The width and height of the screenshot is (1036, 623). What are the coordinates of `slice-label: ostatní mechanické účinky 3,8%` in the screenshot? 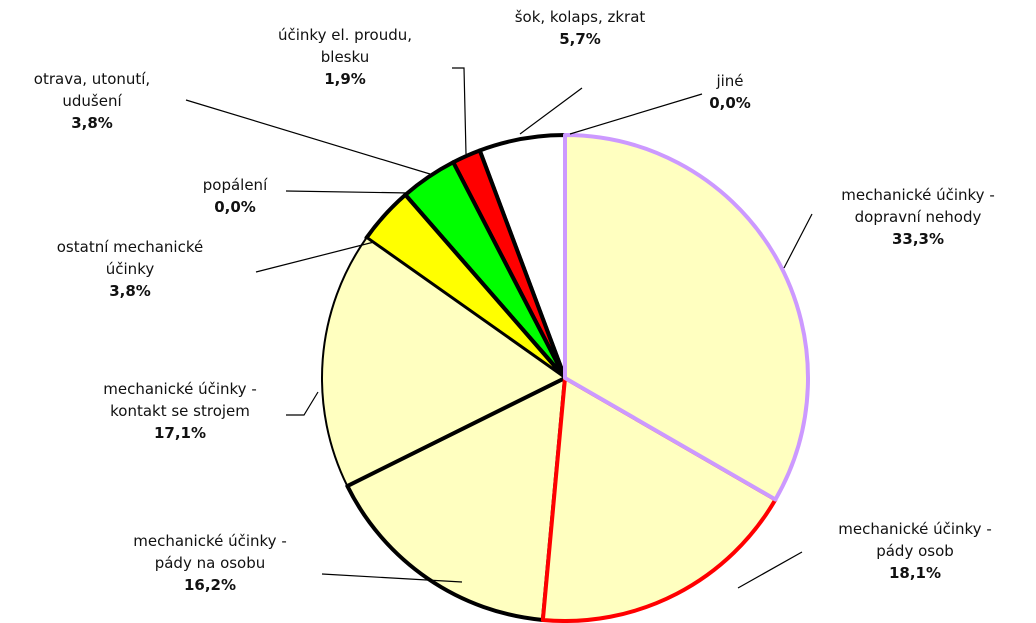 It's located at (130, 269).